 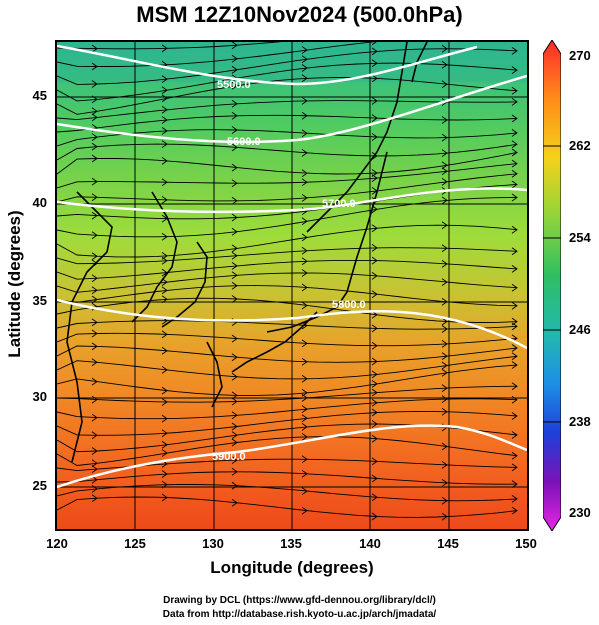 What do you see at coordinates (39, 300) in the screenshot?
I see `y-tick-35: 35` at bounding box center [39, 300].